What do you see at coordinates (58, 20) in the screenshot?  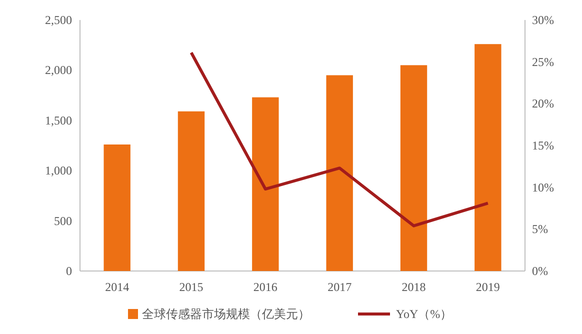 I see `y-tick-label: 2,500` at bounding box center [58, 20].